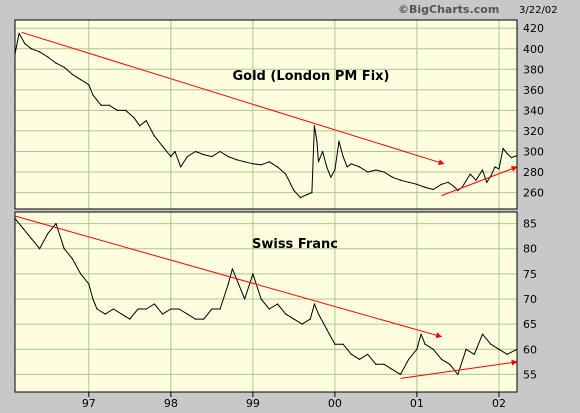  What do you see at coordinates (533, 172) in the screenshot?
I see `y-tick-label: 280` at bounding box center [533, 172].